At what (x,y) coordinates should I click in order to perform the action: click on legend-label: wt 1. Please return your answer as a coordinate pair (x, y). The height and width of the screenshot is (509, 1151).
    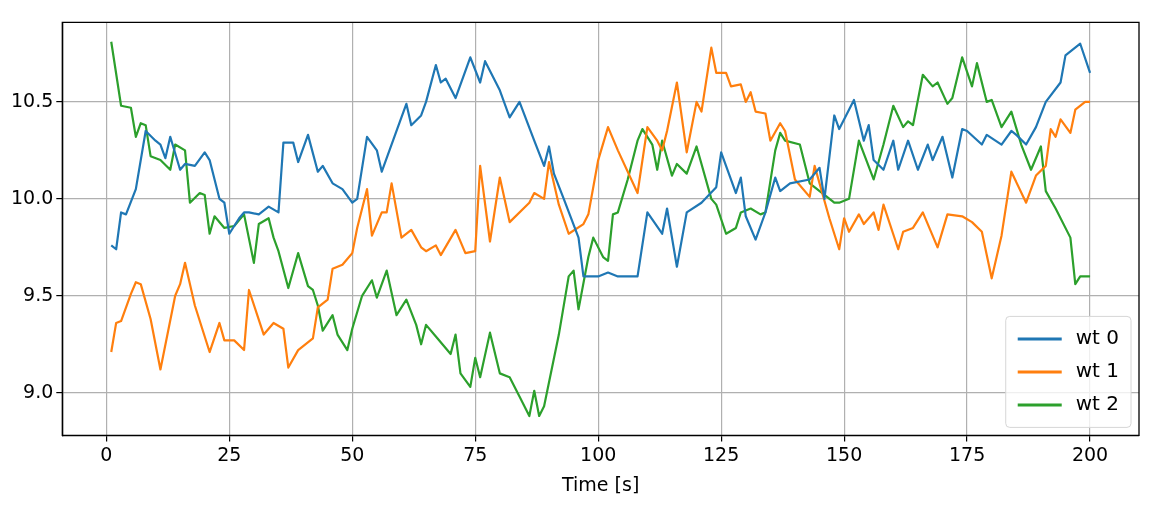
    Looking at the image, I should click on (1097, 370).